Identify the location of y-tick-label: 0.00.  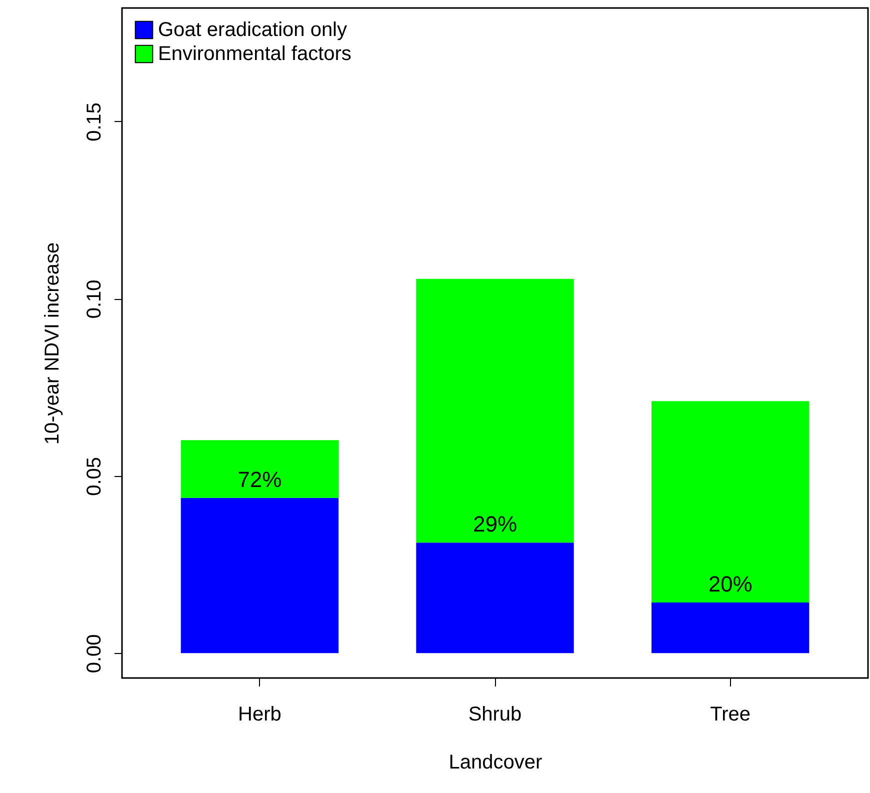
(95, 654).